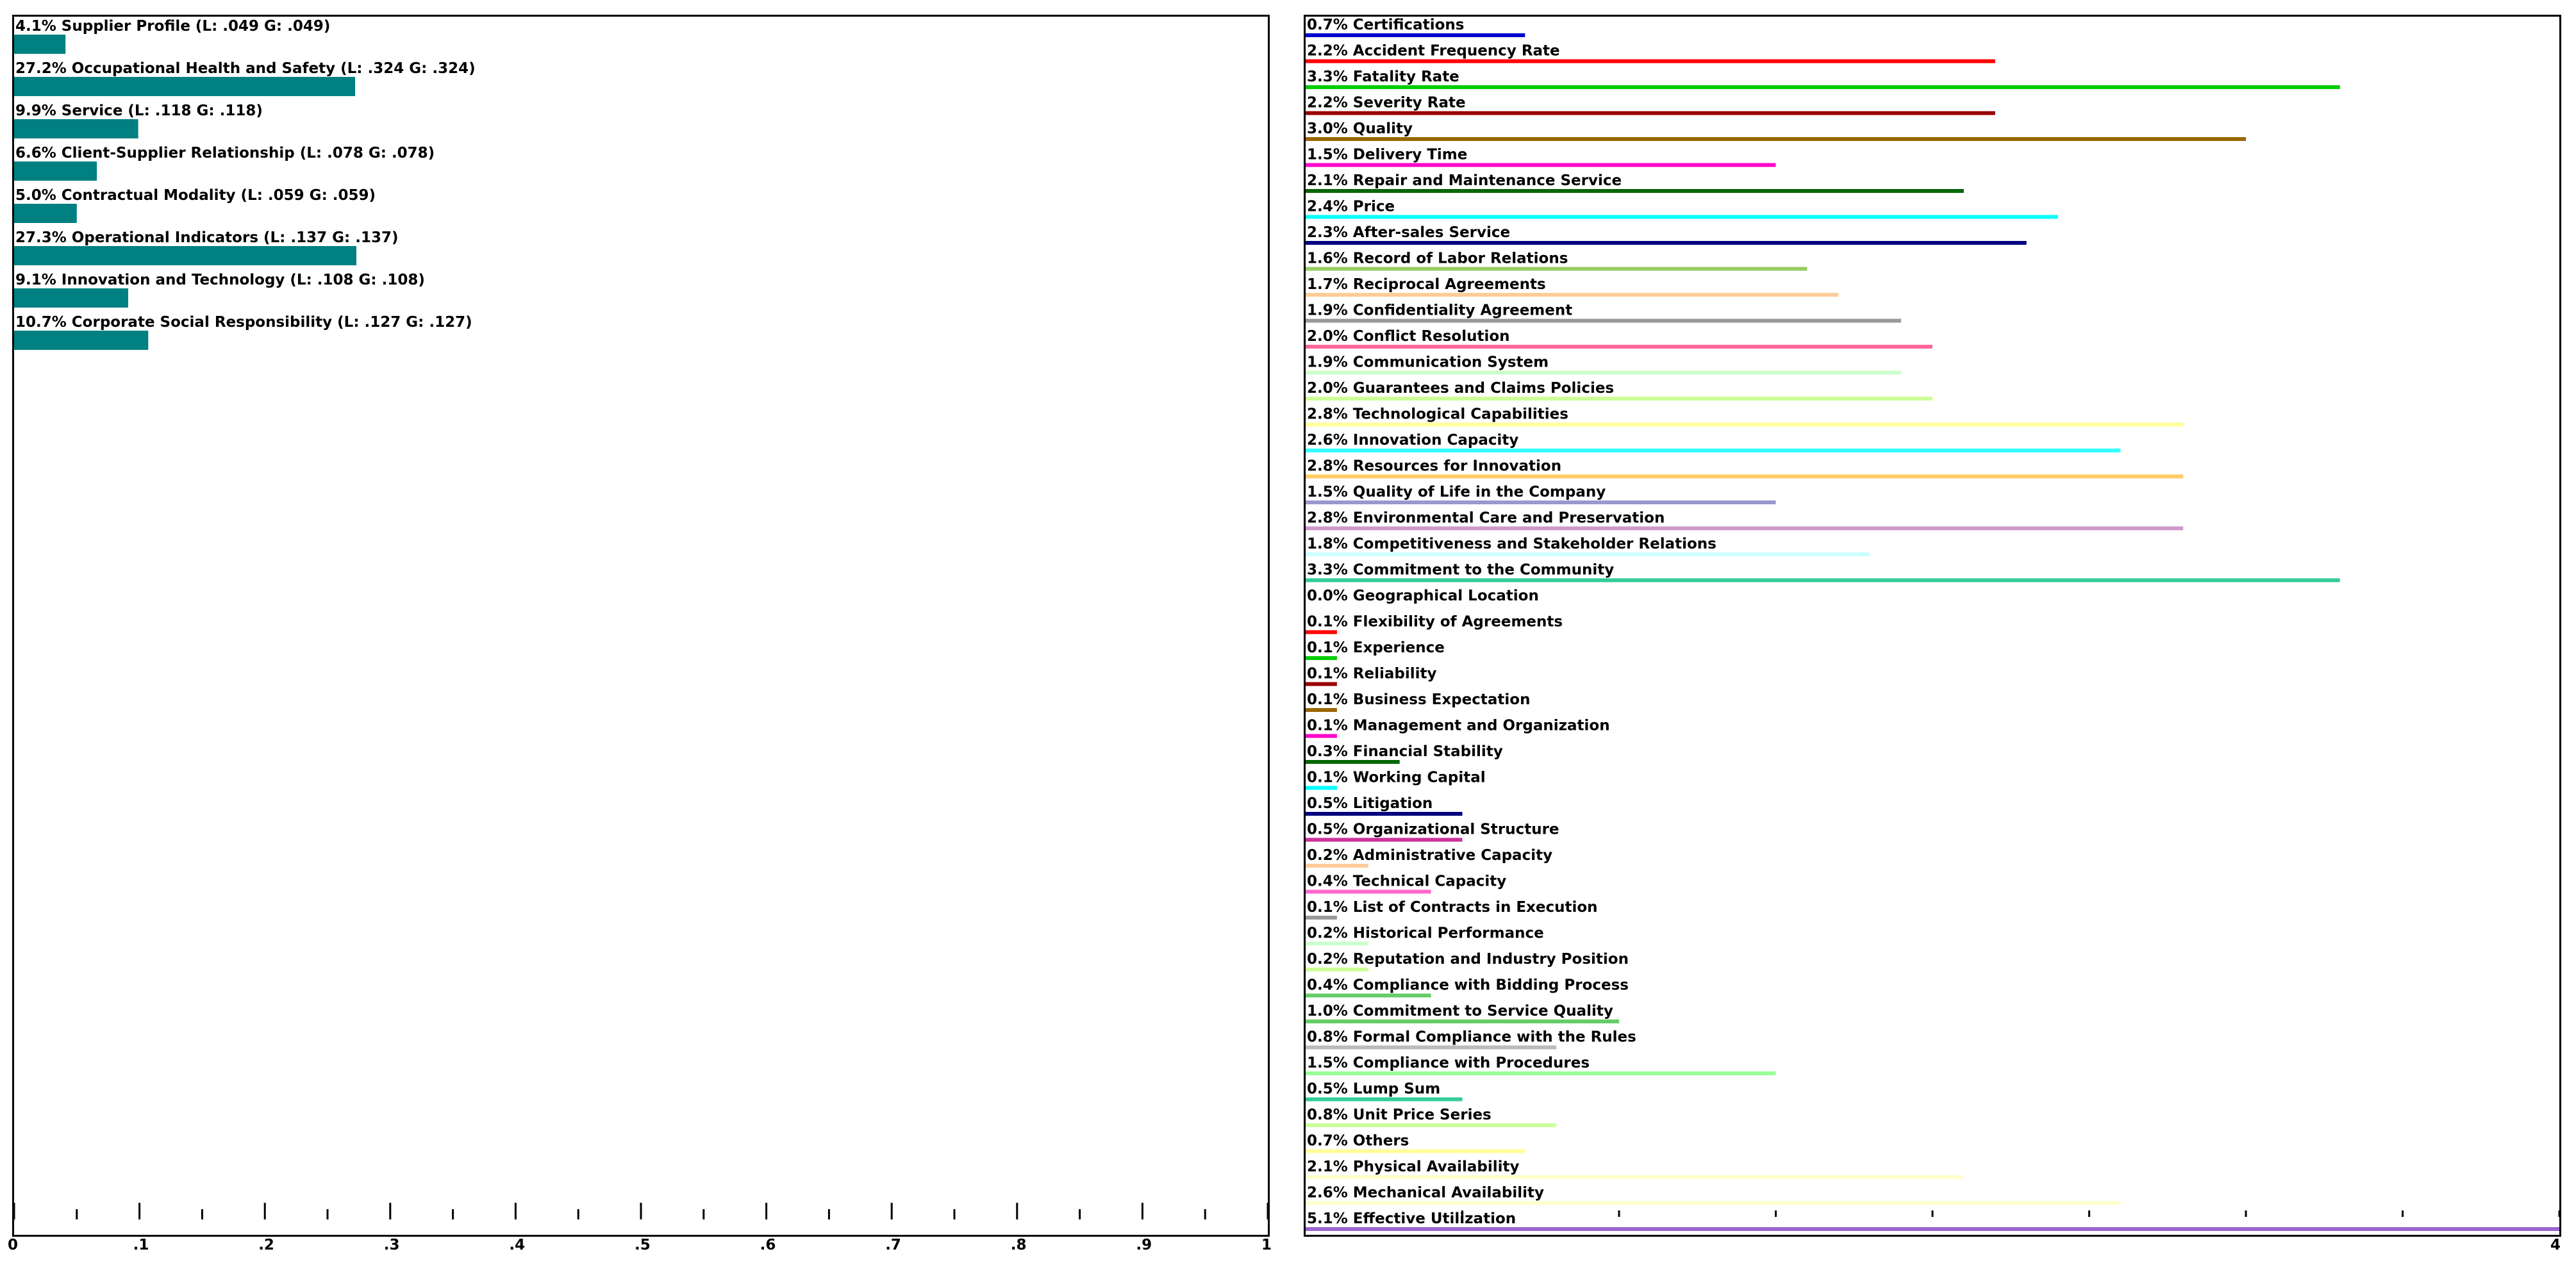 This screenshot has height=1288, width=2576. What do you see at coordinates (1418, 699) in the screenshot?
I see `bar-label: 0.1% Business Expectation` at bounding box center [1418, 699].